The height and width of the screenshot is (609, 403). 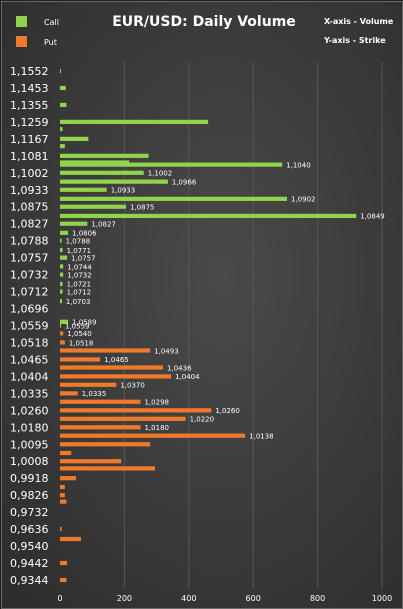 What do you see at coordinates (84, 234) in the screenshot?
I see `bar-data-label: 1,0806` at bounding box center [84, 234].